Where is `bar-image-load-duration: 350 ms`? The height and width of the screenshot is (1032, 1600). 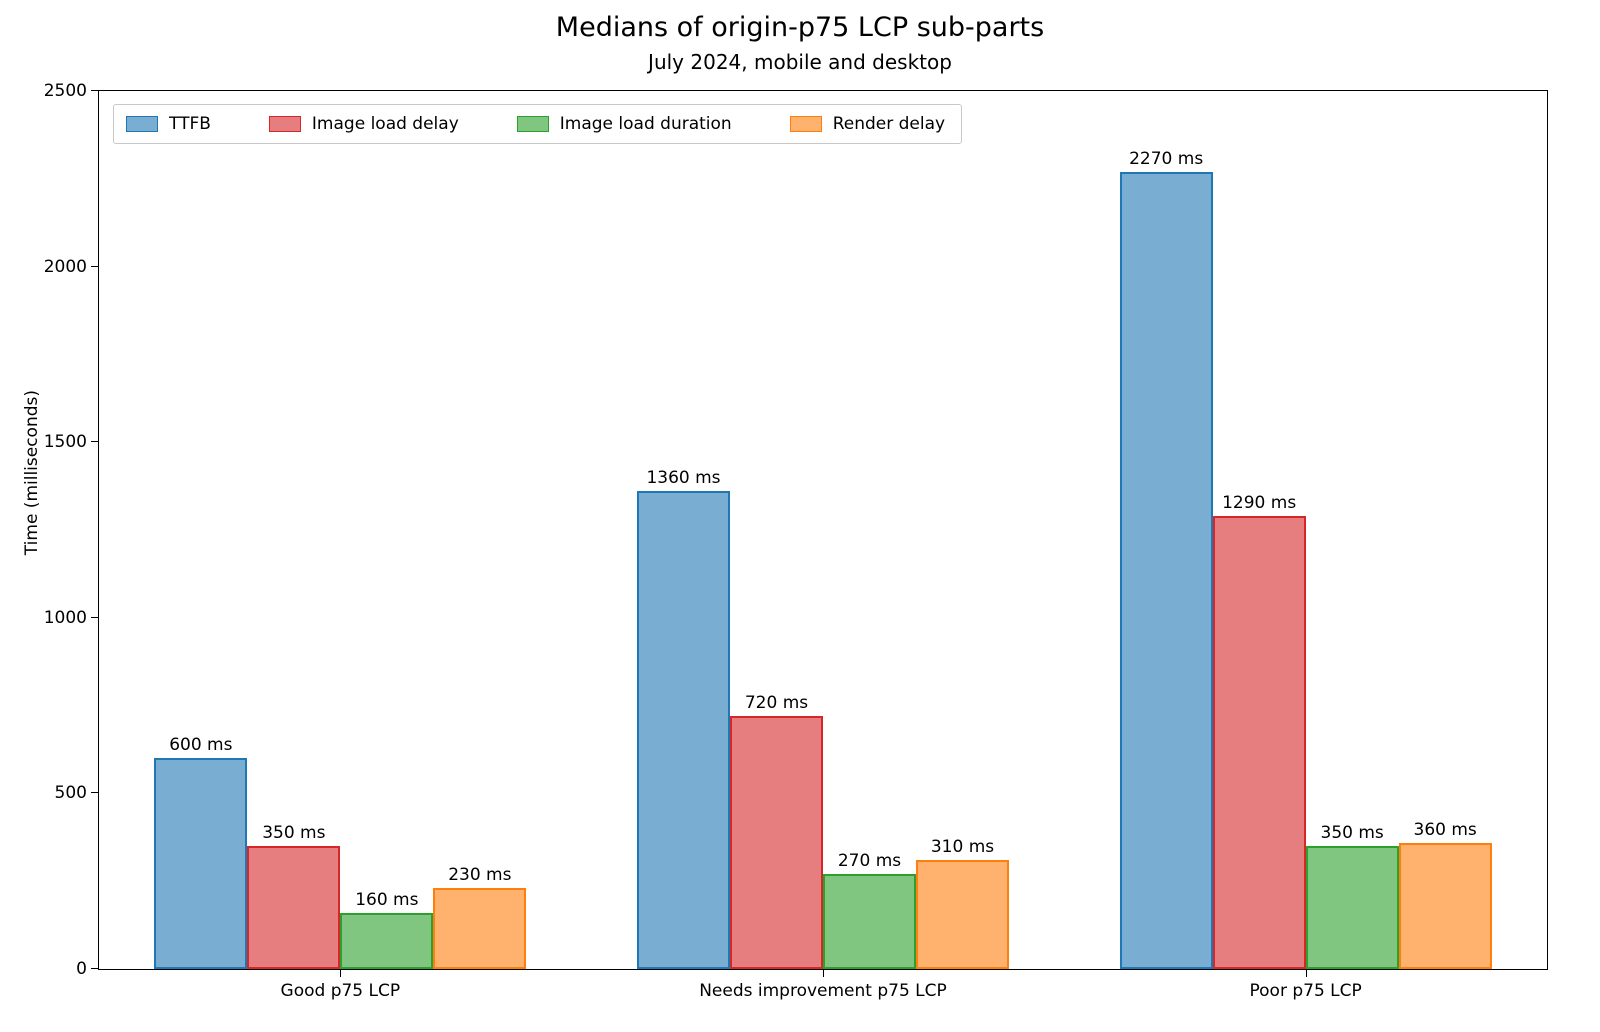 bar-image-load-duration: 350 ms is located at coordinates (1352, 896).